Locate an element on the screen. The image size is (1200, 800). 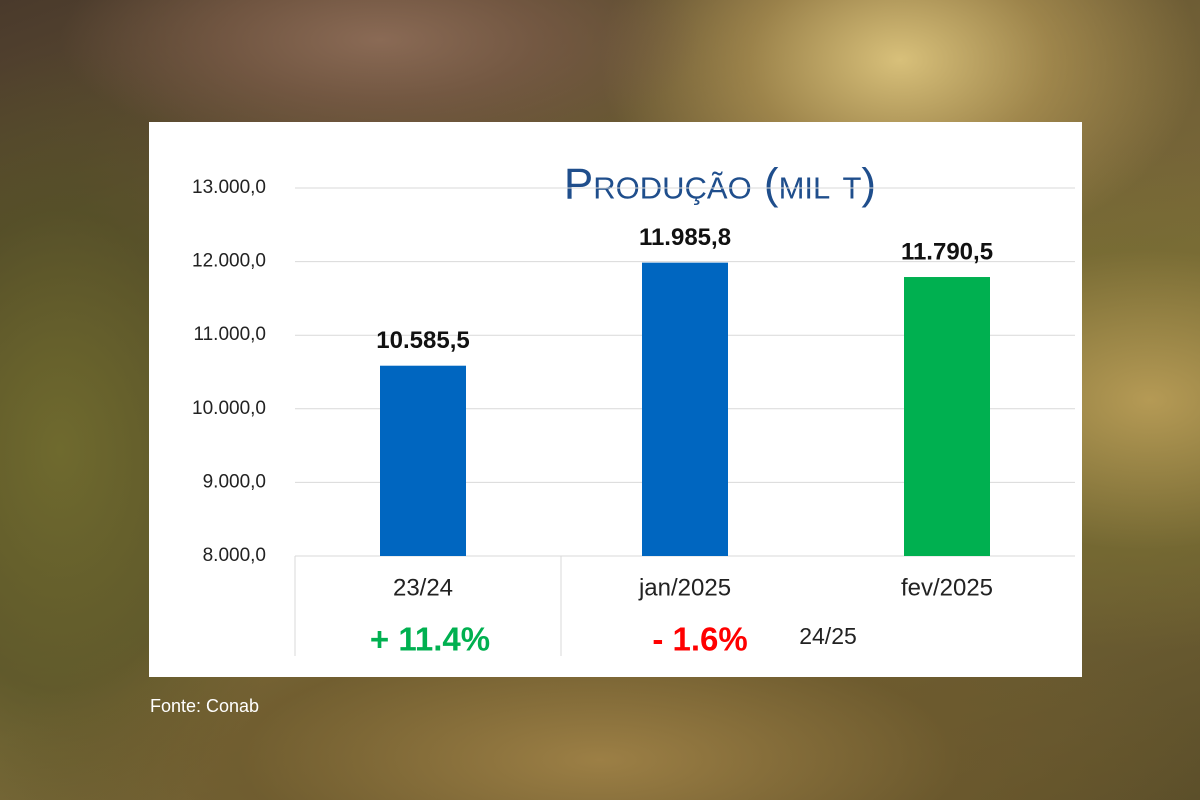
value-label: 11.985,8 is located at coordinates (685, 237).